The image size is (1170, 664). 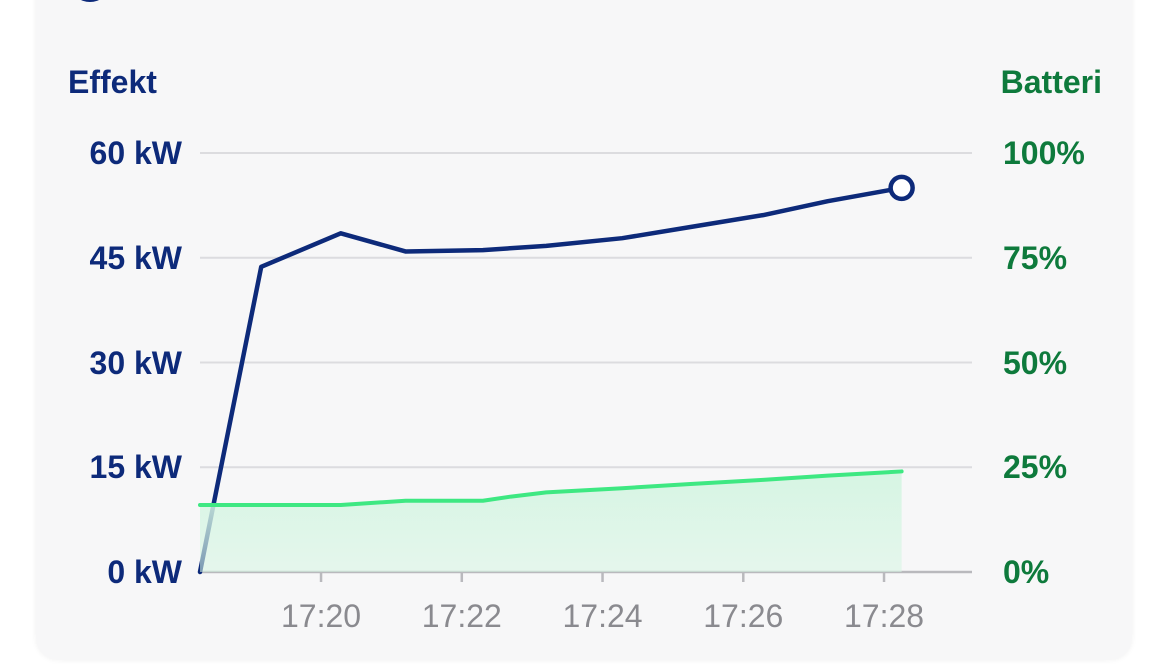 What do you see at coordinates (1051, 82) in the screenshot?
I see `right-axis-title: Batteri` at bounding box center [1051, 82].